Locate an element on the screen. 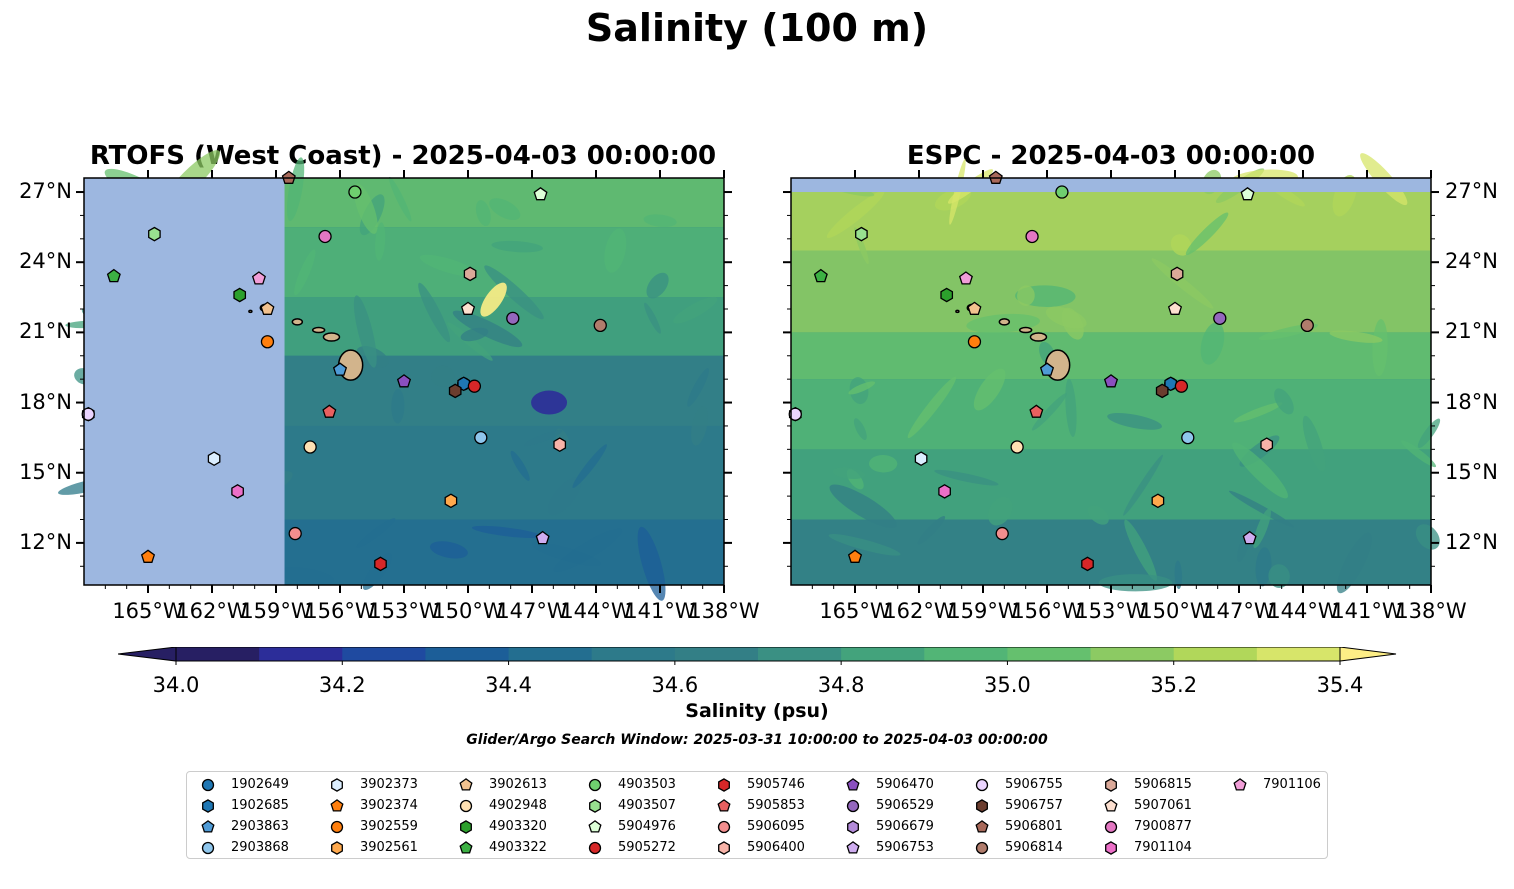 The width and height of the screenshot is (1514, 889). legend-label: 4903503 is located at coordinates (647, 784).